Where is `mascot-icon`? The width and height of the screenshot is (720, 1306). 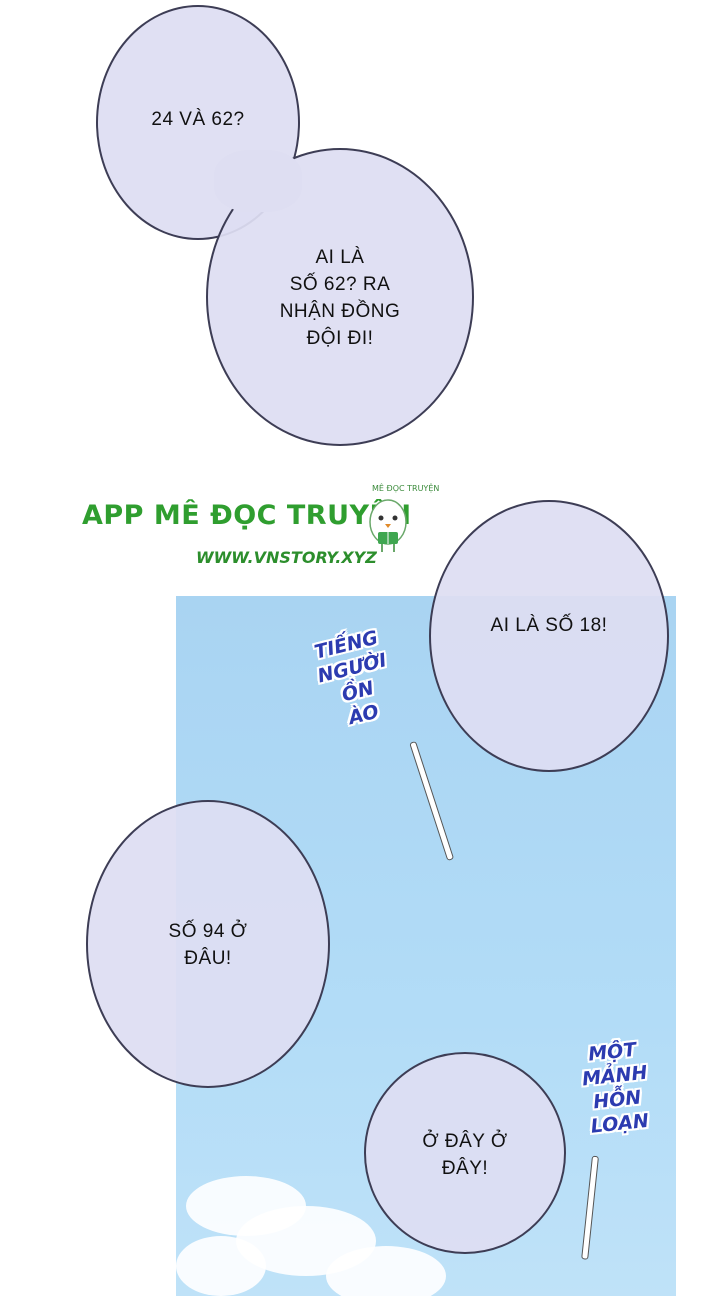
mascot-icon is located at coordinates (388, 525).